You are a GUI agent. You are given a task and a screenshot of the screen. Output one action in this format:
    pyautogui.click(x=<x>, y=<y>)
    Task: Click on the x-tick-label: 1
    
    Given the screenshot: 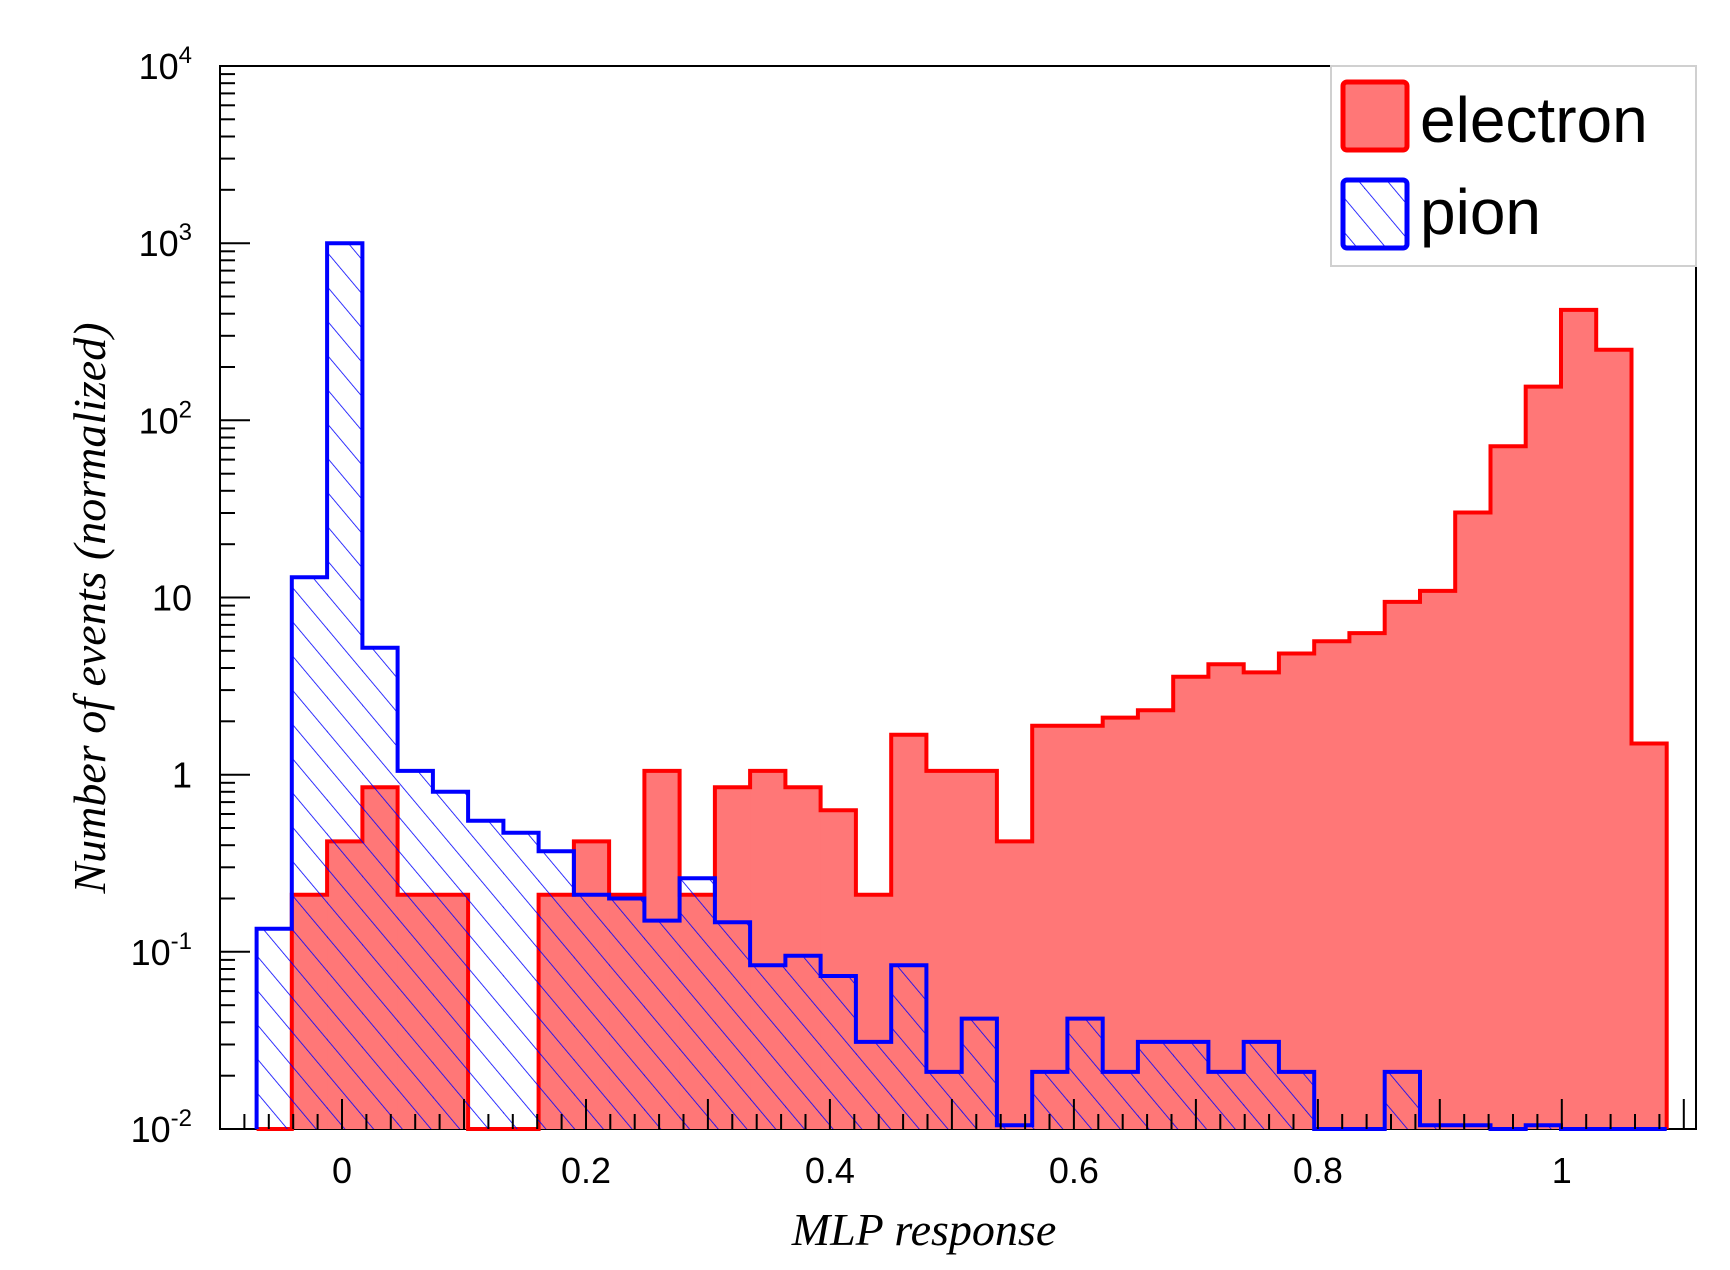 What is the action you would take?
    pyautogui.click(x=1562, y=1170)
    